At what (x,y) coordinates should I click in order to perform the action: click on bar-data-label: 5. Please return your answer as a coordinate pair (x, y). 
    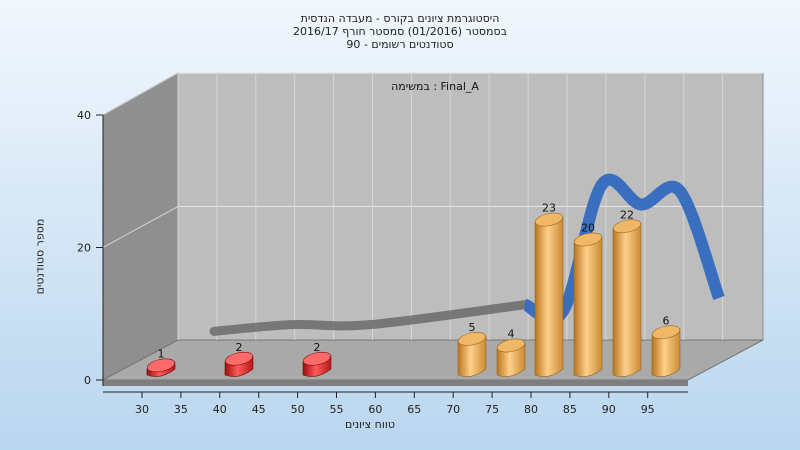
    Looking at the image, I should click on (472, 327).